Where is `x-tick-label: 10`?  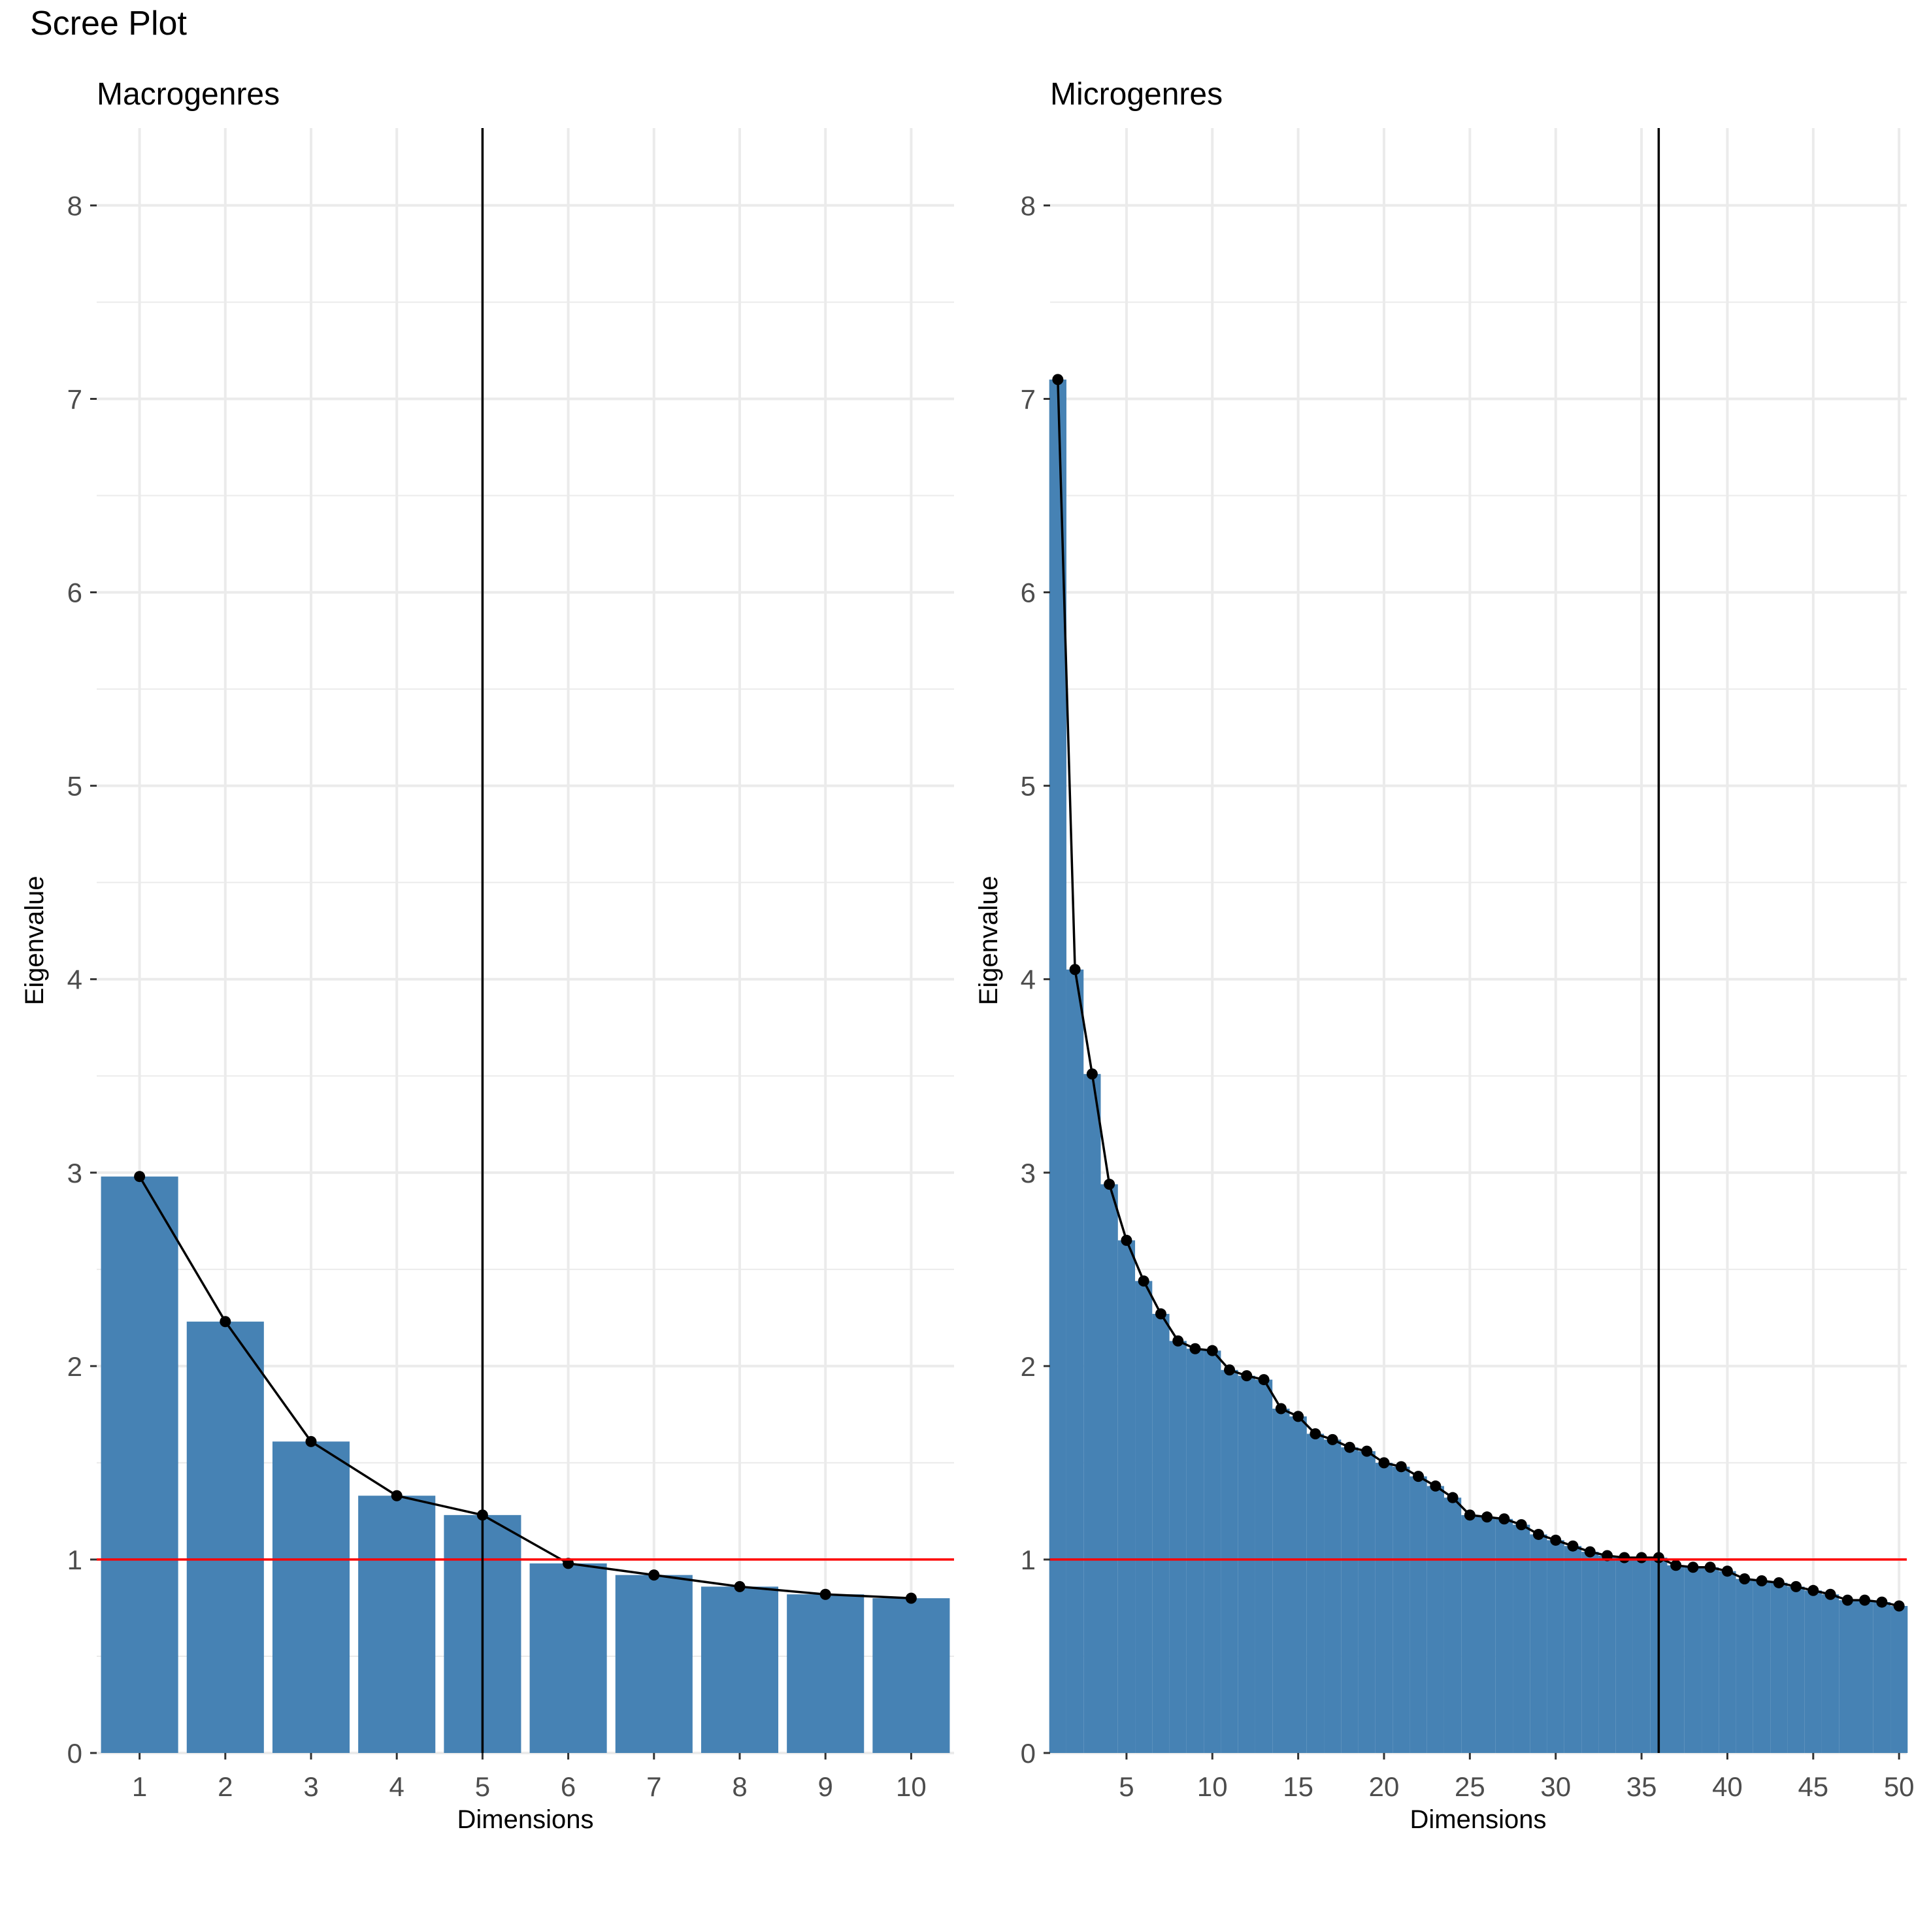 x-tick-label: 10 is located at coordinates (911, 1786).